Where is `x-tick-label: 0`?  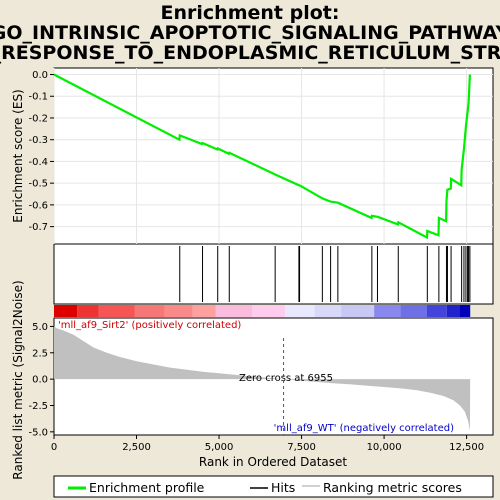
x-tick-label: 0 is located at coordinates (54, 447).